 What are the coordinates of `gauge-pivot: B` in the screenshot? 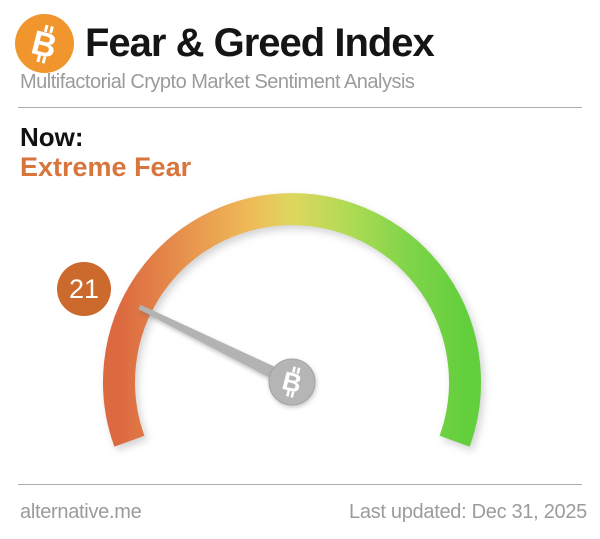 It's located at (292, 382).